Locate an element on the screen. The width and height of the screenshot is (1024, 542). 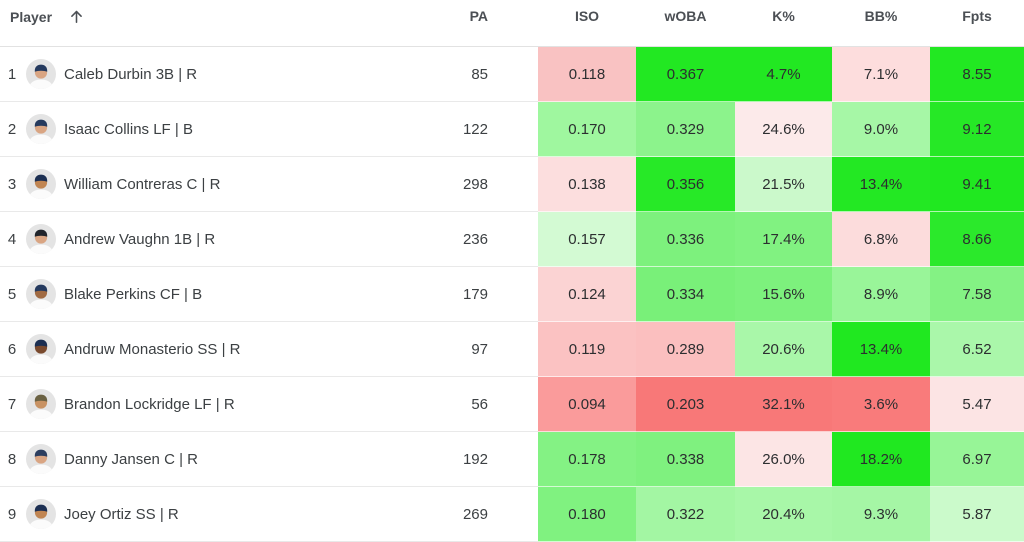
cell-pa: 192 is located at coordinates (441, 459).